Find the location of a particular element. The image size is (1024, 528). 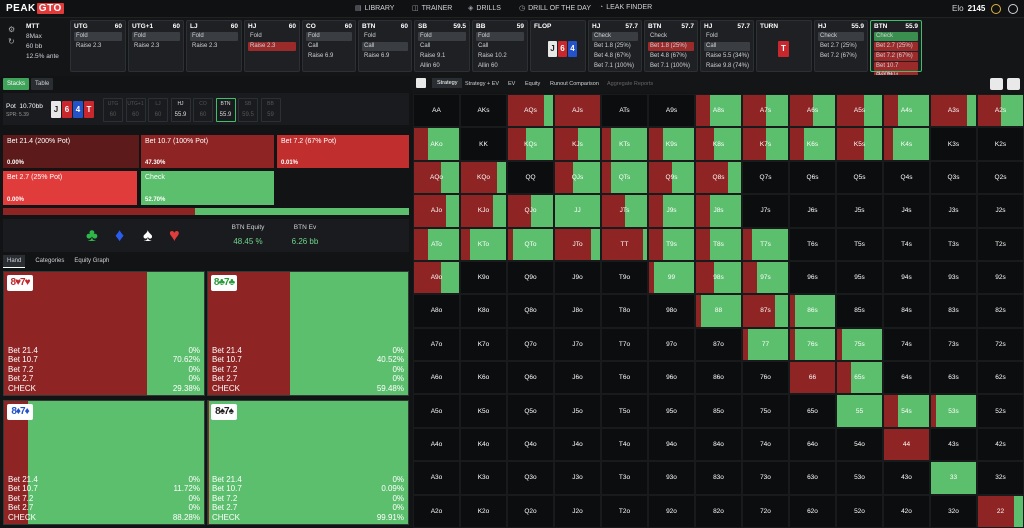

matrix-cell-k7o: K7o is located at coordinates (483, 344).